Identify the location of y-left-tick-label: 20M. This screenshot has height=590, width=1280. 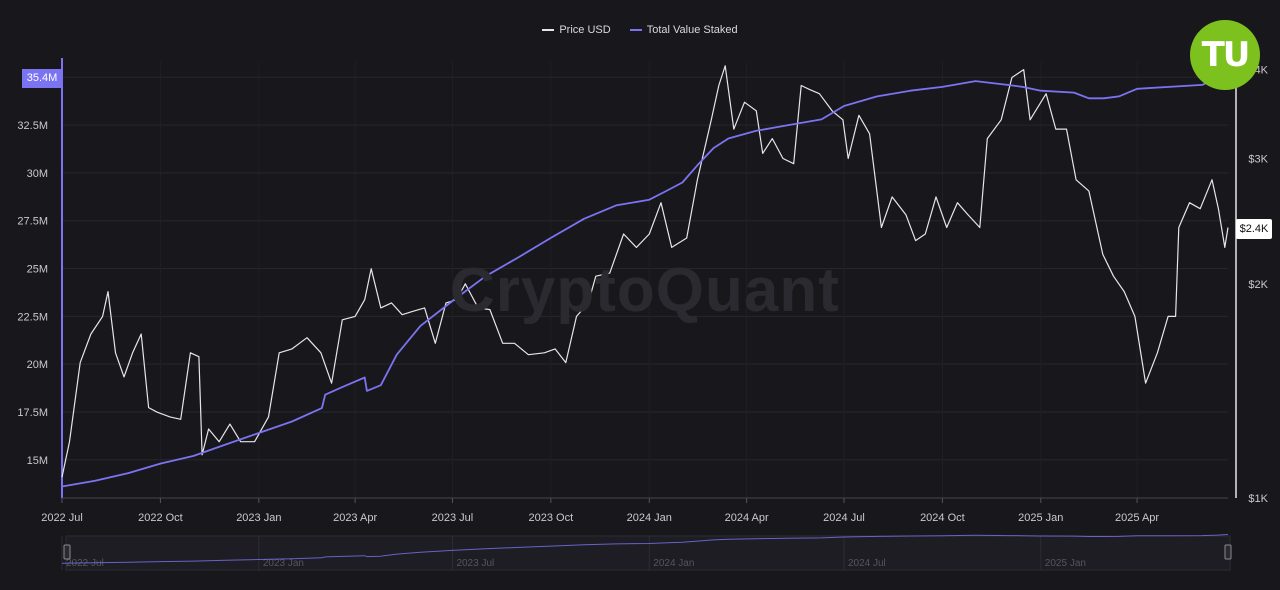
(37, 365).